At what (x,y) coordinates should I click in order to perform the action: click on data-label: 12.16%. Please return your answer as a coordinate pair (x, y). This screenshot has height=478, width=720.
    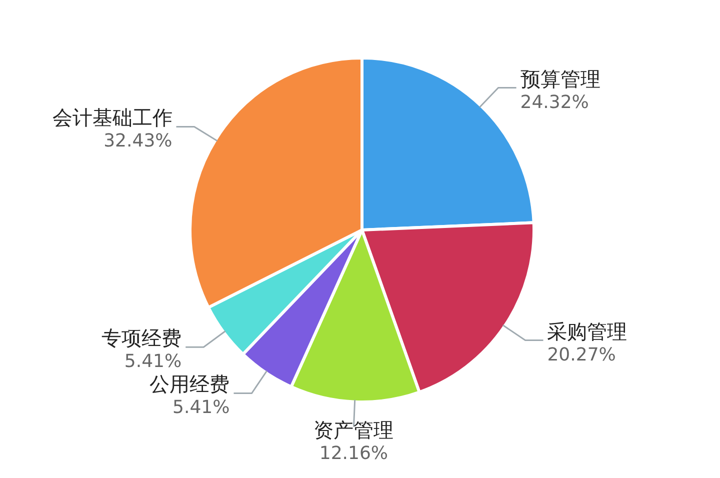
    Looking at the image, I should click on (353, 453).